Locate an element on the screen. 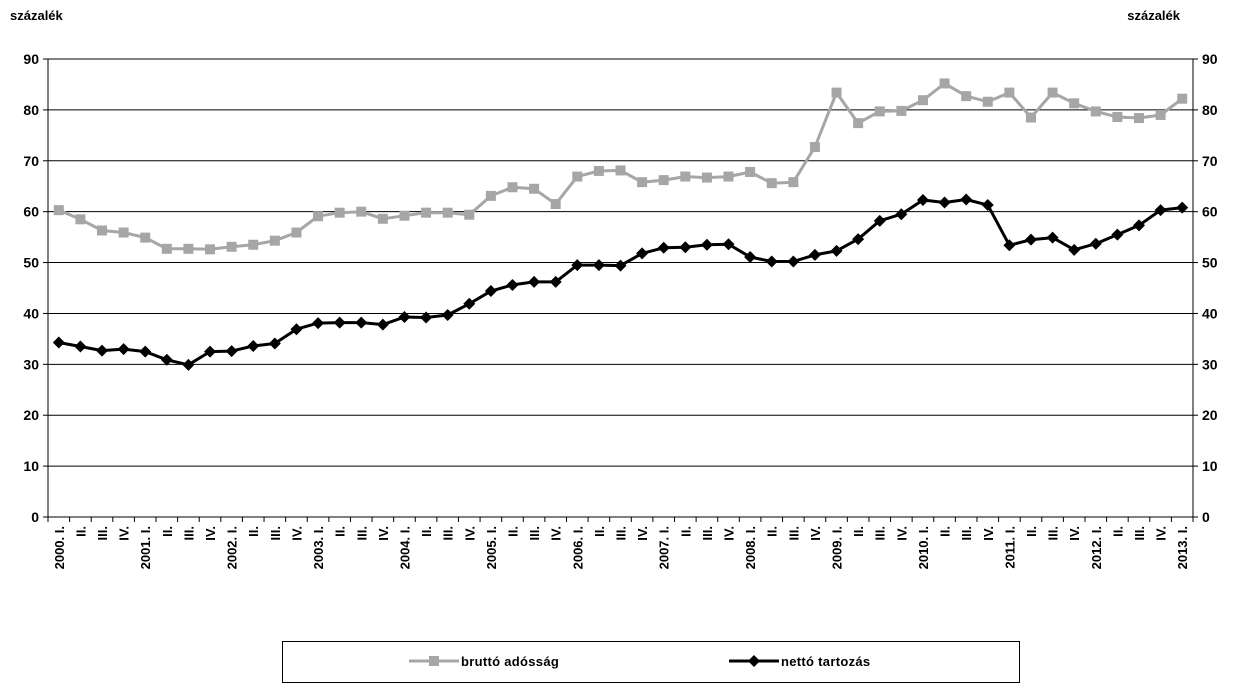 The width and height of the screenshot is (1236, 683). y-tick-label-left: 20 is located at coordinates (31, 415).